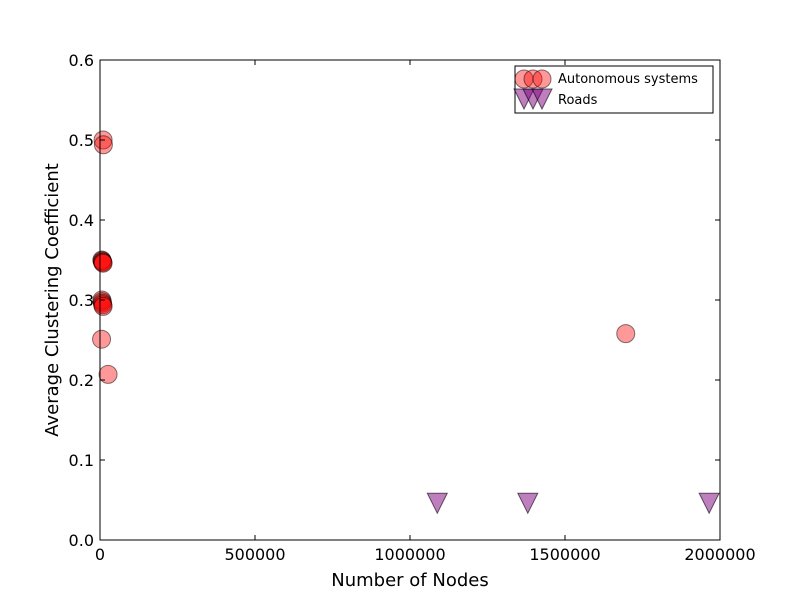 This screenshot has height=600, width=800. Describe the element at coordinates (564, 554) in the screenshot. I see `x-tick-label: 1500000` at that location.